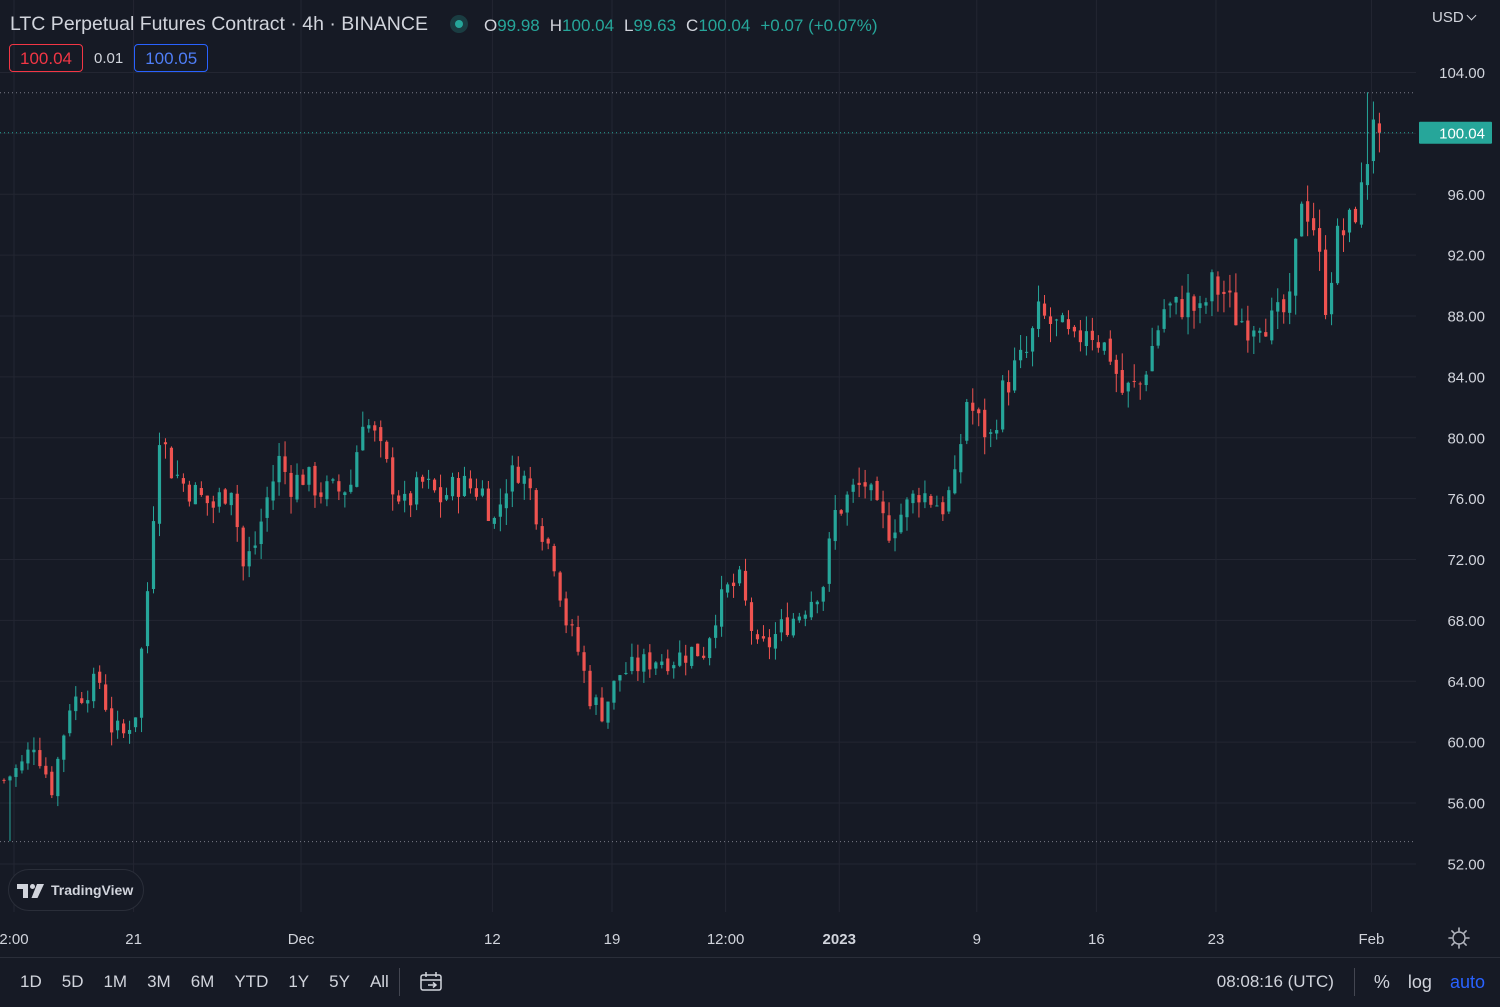 The image size is (1500, 1007). What do you see at coordinates (1467, 981) in the screenshot?
I see `auto-scale-button: auto` at bounding box center [1467, 981].